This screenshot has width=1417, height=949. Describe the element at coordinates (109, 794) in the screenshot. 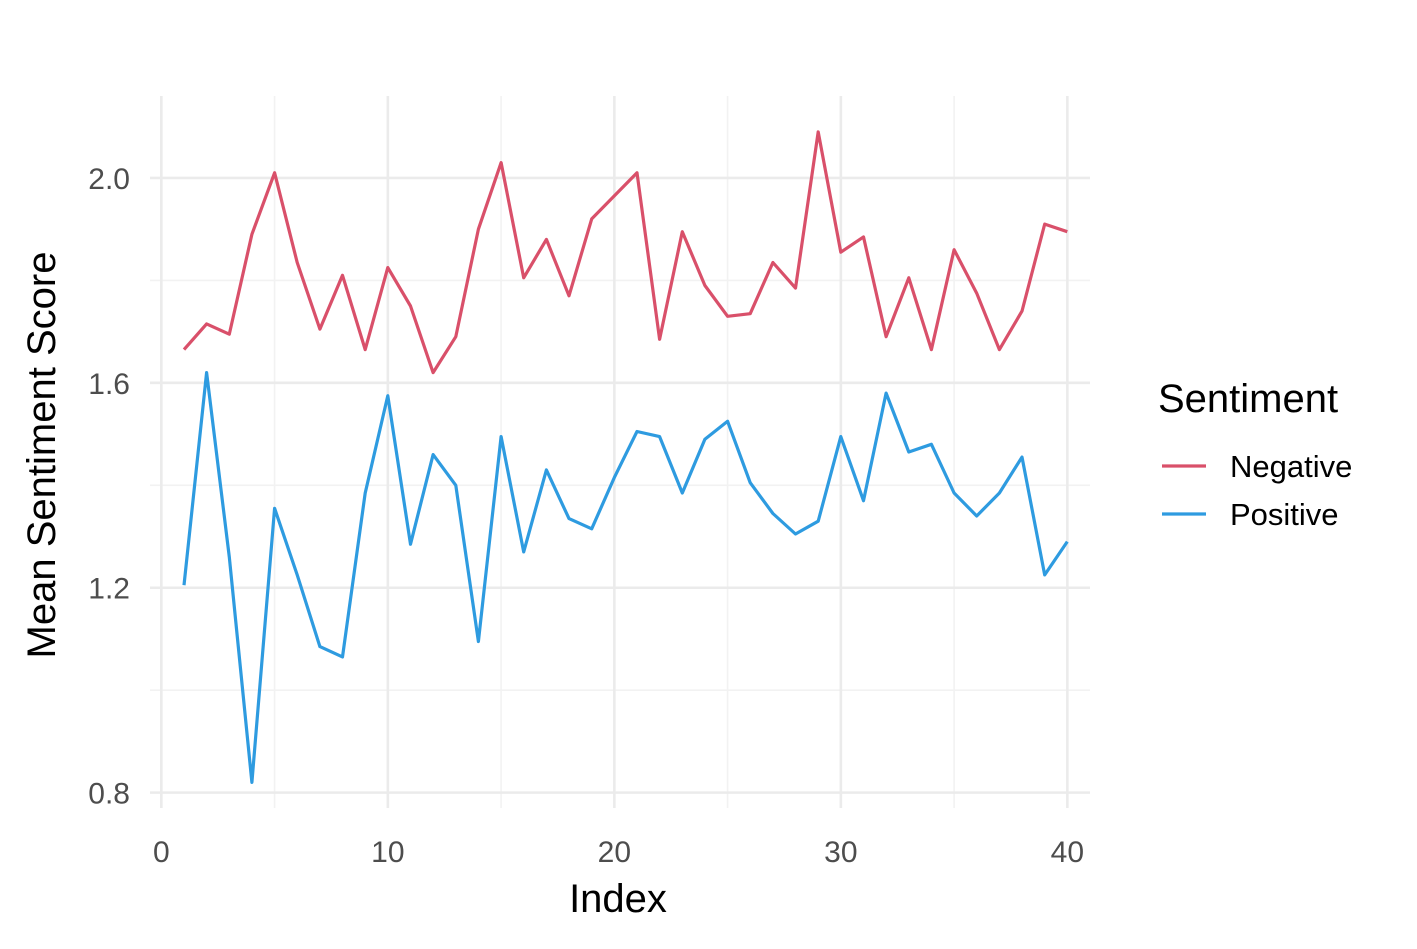

I see `y-tick-label: 0.8` at that location.